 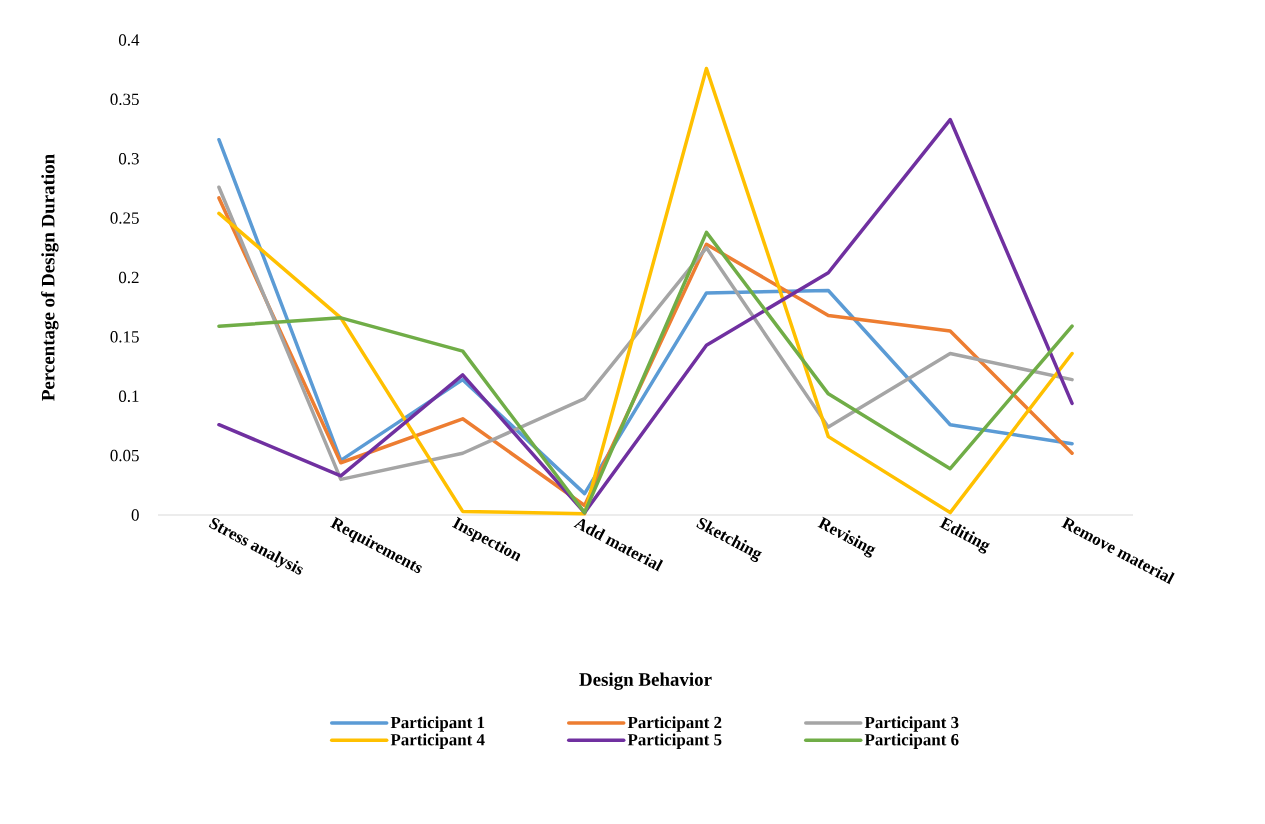 I want to click on x-axis-title: Design Behavior, so click(x=645, y=681).